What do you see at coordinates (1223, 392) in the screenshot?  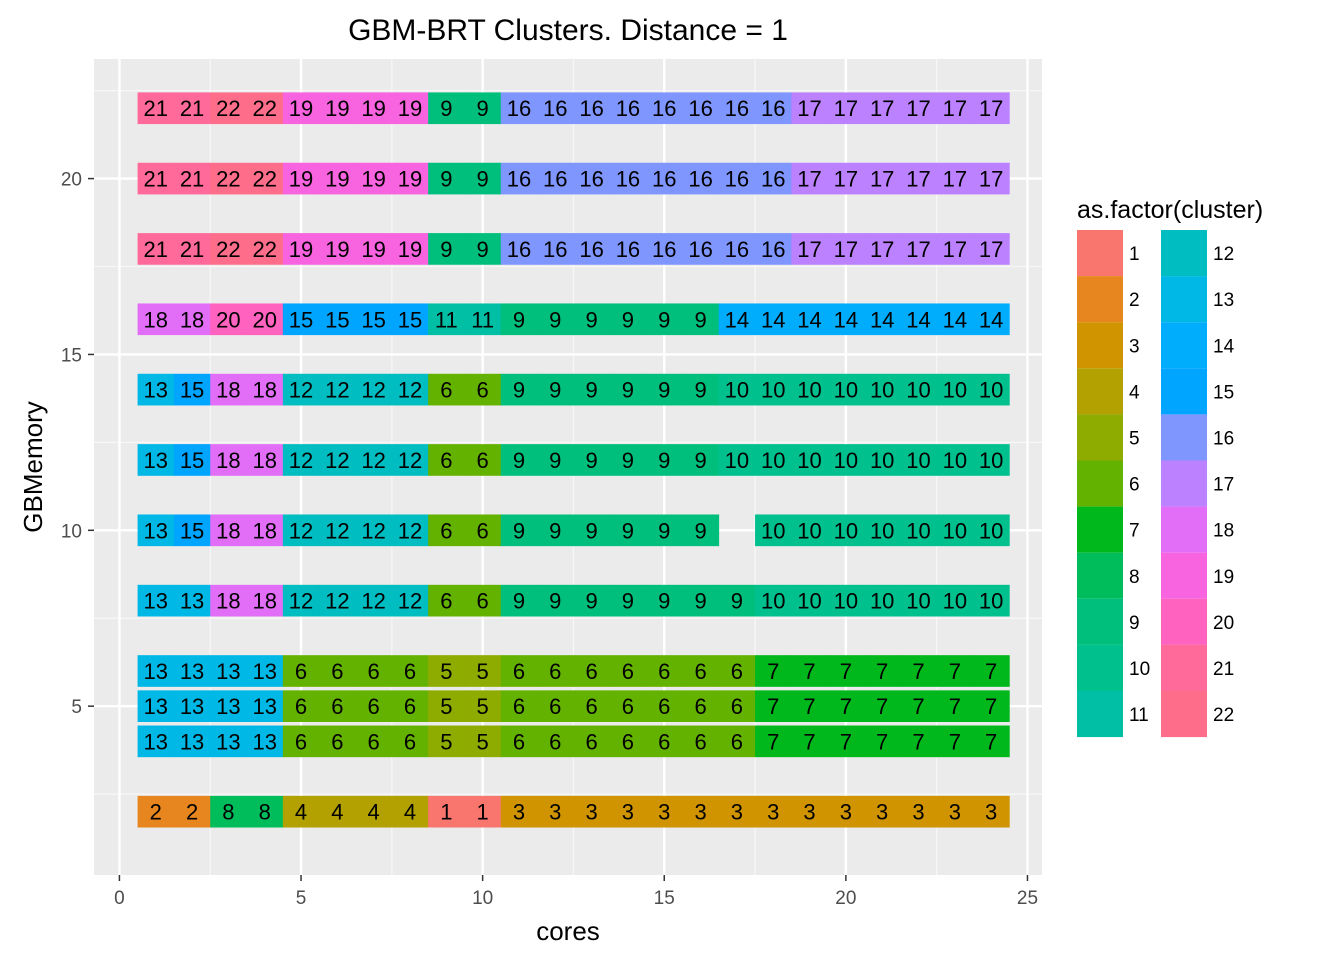 I see `legend-label: 15` at bounding box center [1223, 392].